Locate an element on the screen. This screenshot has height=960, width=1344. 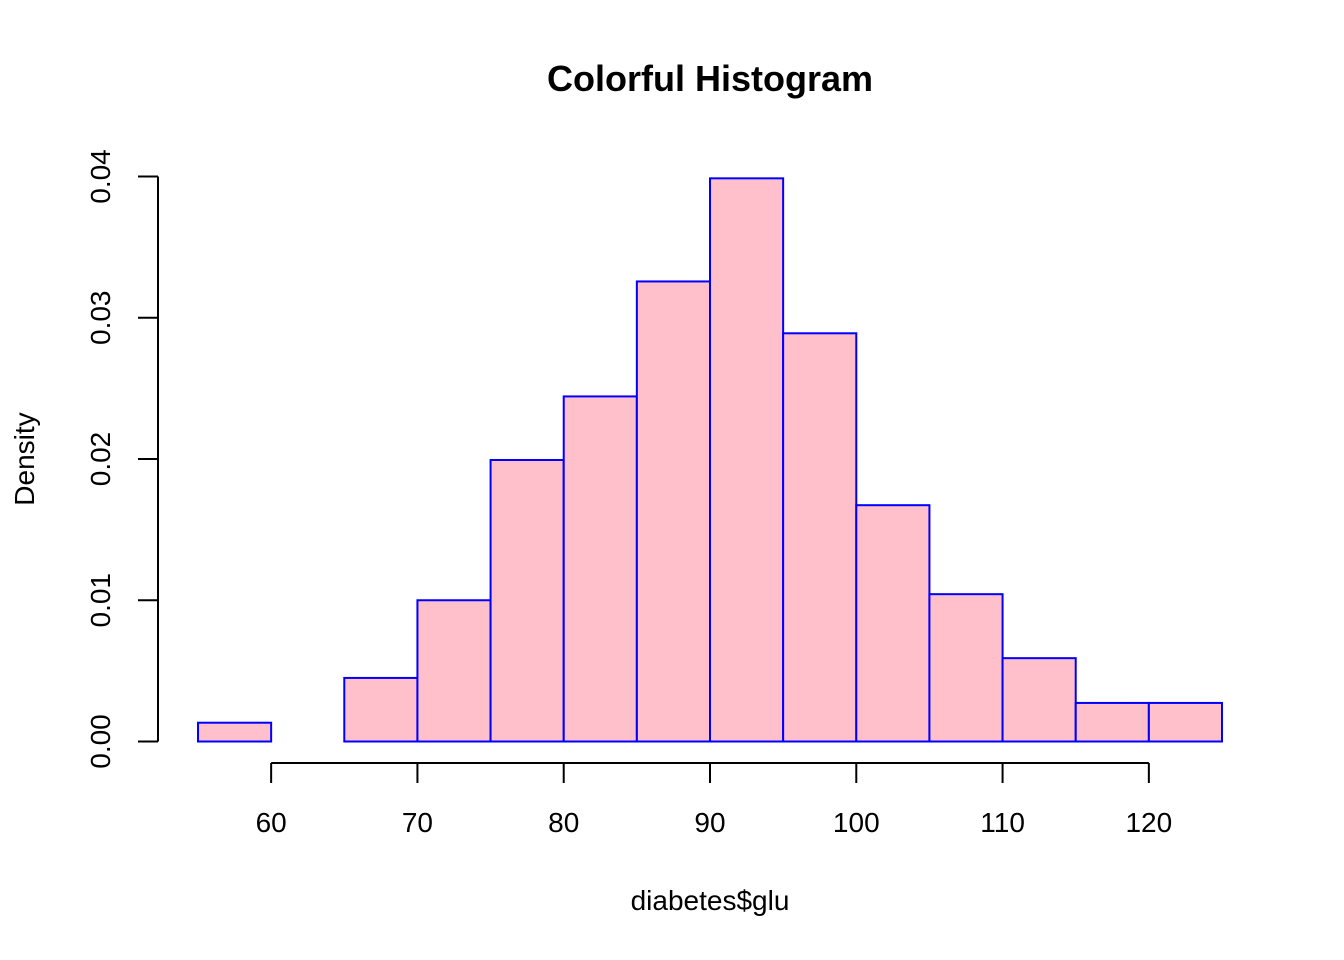
x-tick-label: 120 is located at coordinates (1148, 822).